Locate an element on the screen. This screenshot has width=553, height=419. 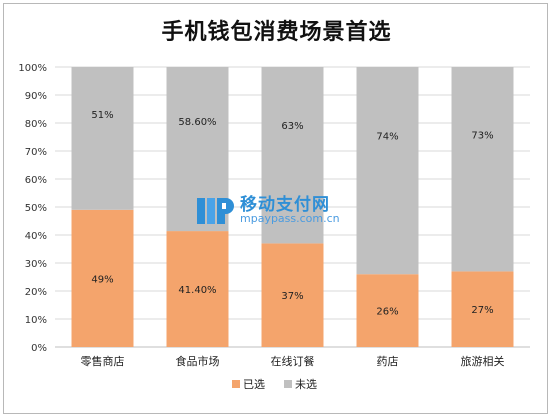
data-label: 51% is located at coordinates (102, 115).